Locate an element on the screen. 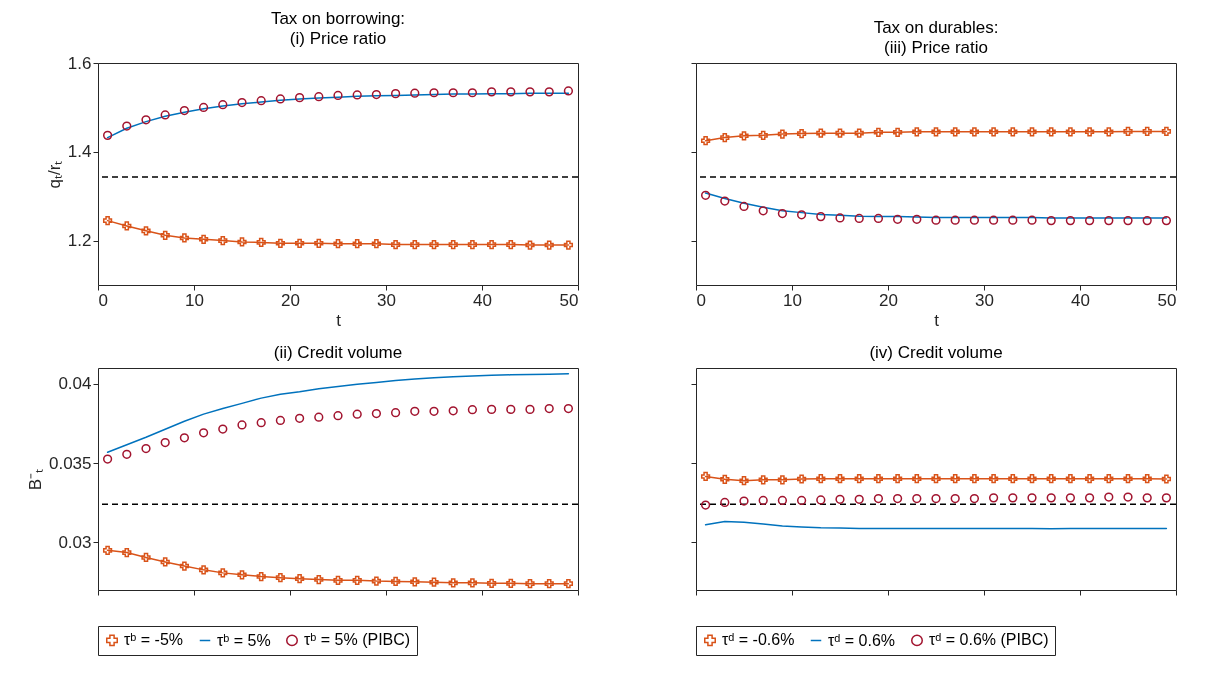 Image resolution: width=1215 pixels, height=695 pixels. y-axis-title: qₜ/rₜ is located at coordinates (54, 174).